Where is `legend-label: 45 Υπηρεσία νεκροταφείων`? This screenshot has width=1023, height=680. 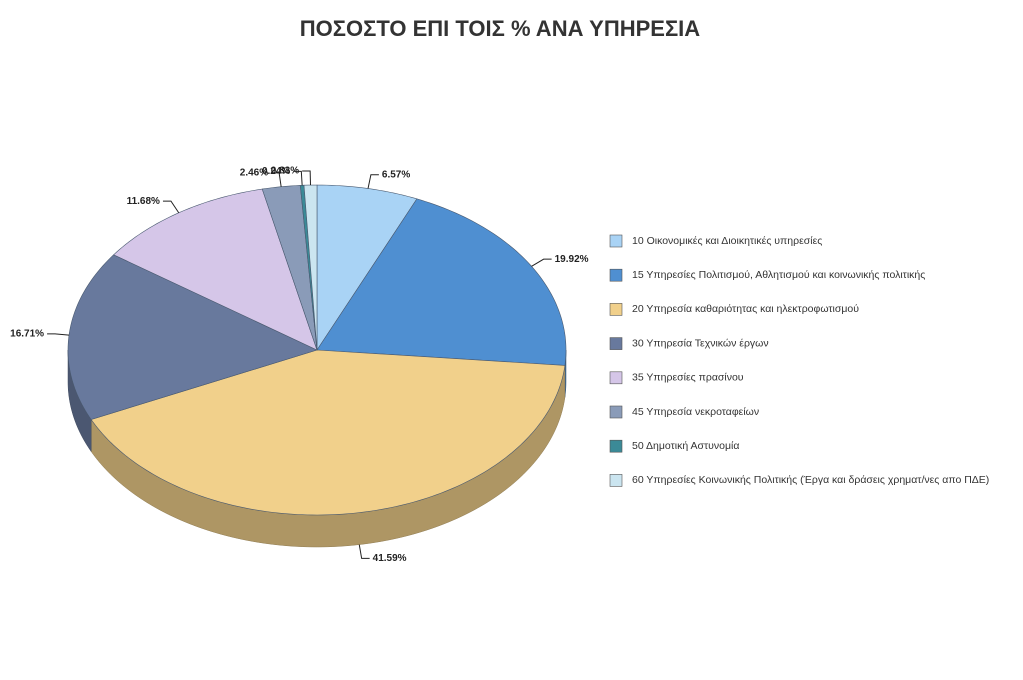
legend-label: 45 Υπηρεσία νεκροταφείων is located at coordinates (695, 412).